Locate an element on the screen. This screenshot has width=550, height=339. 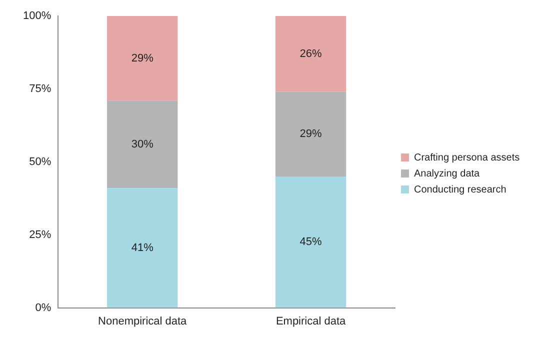
data-label: 26% is located at coordinates (311, 54).